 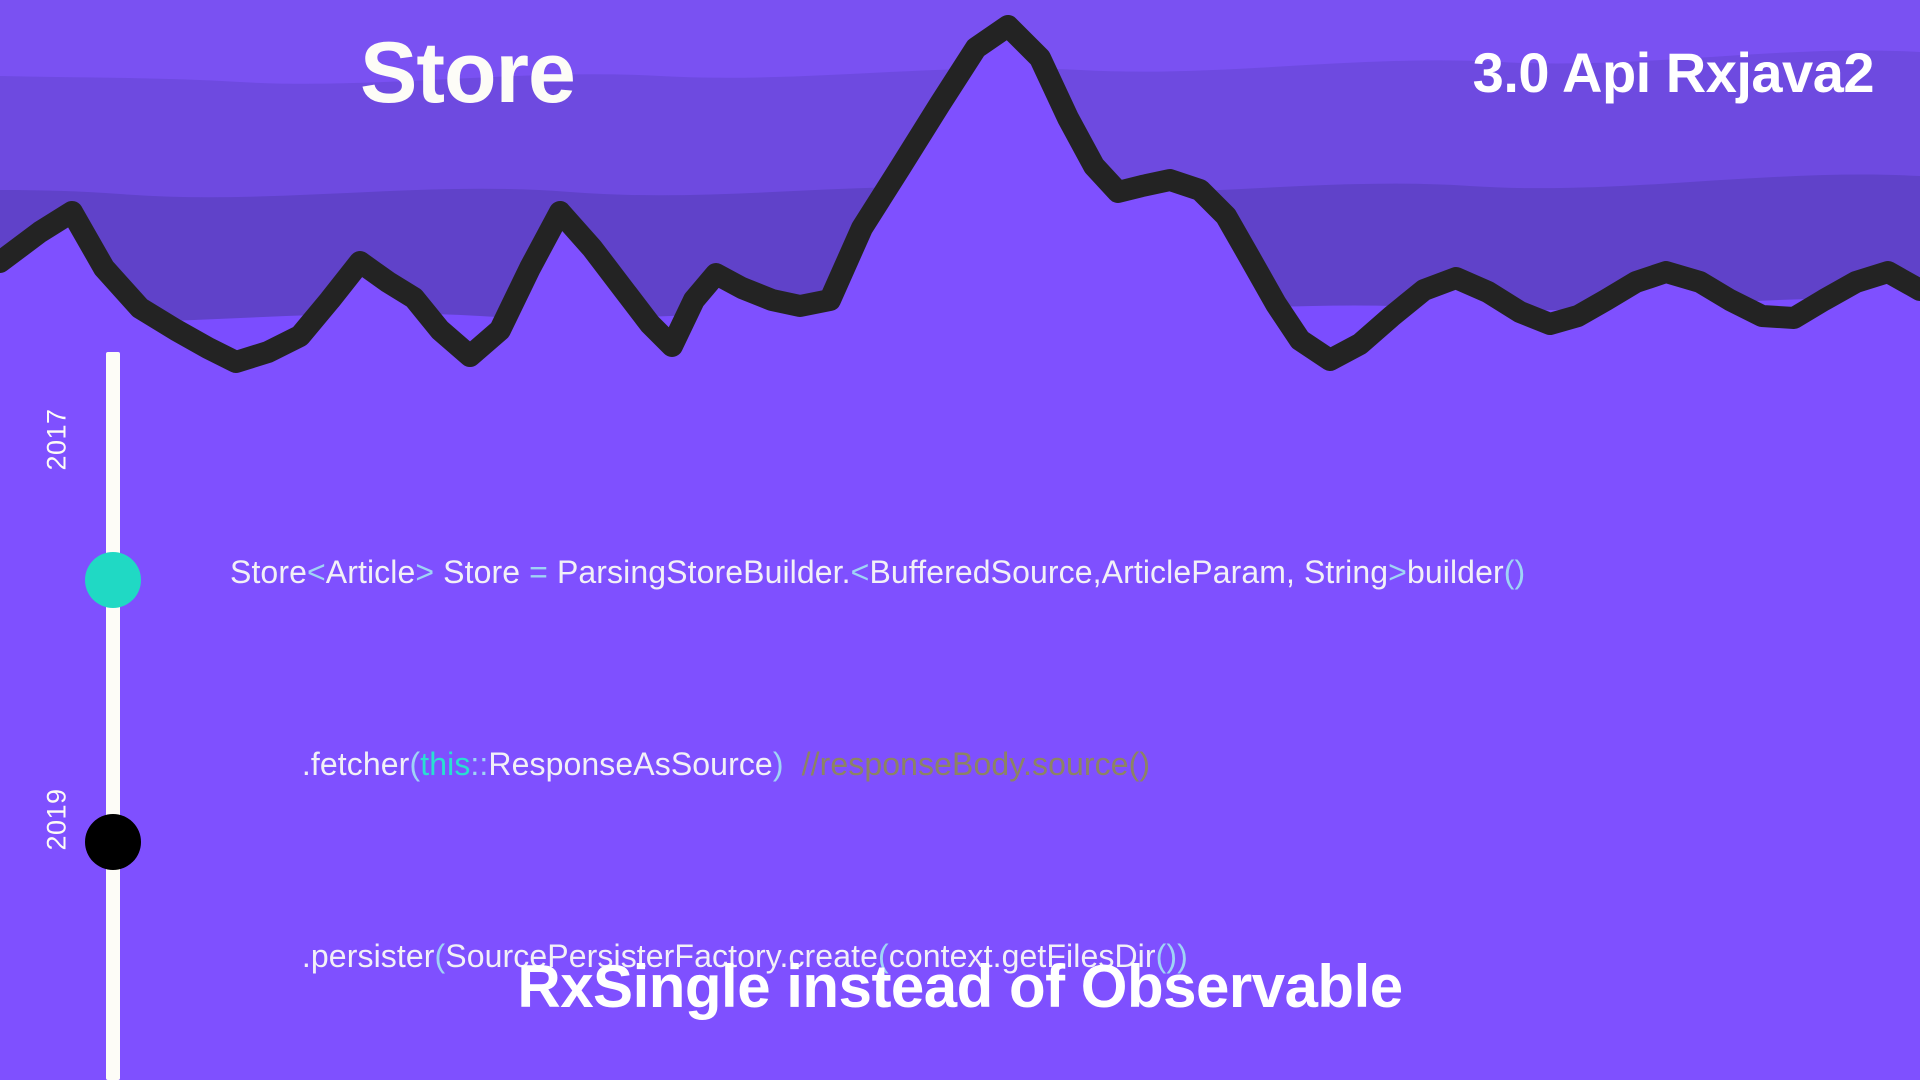 I want to click on code-token: SourcePersisterFactory.create, so click(x=661, y=956).